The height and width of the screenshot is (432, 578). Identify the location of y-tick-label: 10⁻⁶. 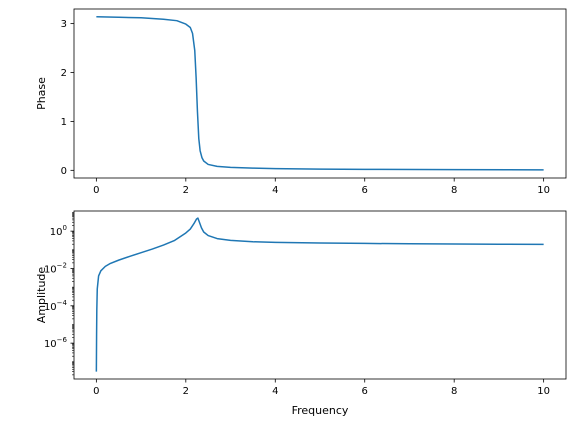
(56, 343).